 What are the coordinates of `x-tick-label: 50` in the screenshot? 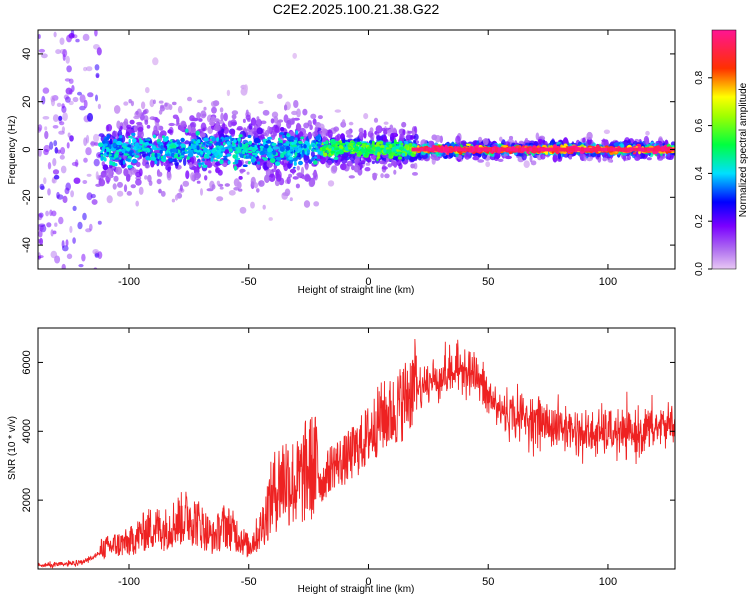 It's located at (488, 282).